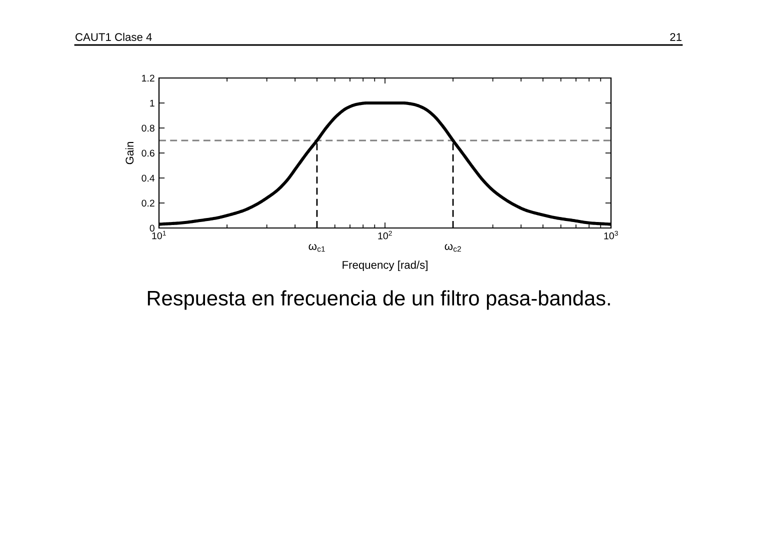 The image size is (758, 536). Describe the element at coordinates (152, 103) in the screenshot. I see `y-tick-label: 1` at that location.